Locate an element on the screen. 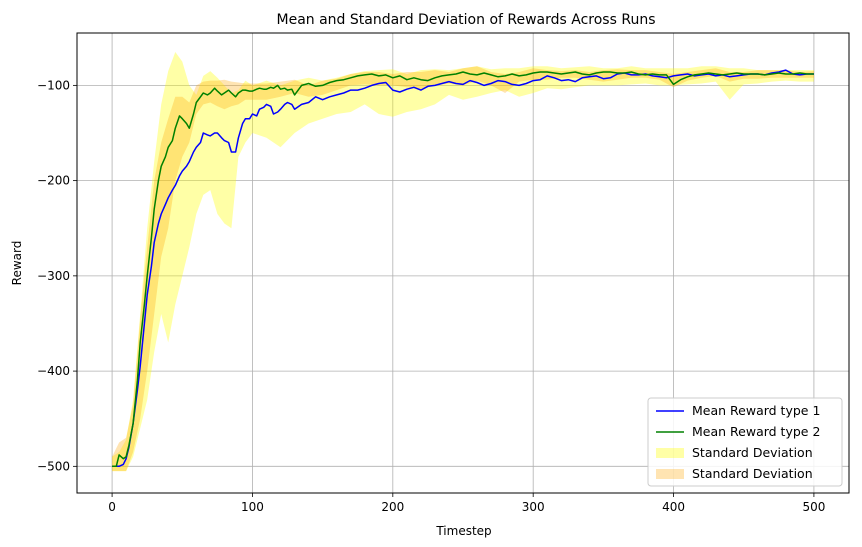 Image resolution: width=862 pixels, height=547 pixels. y-tick-label-0: −500 is located at coordinates (53, 466).